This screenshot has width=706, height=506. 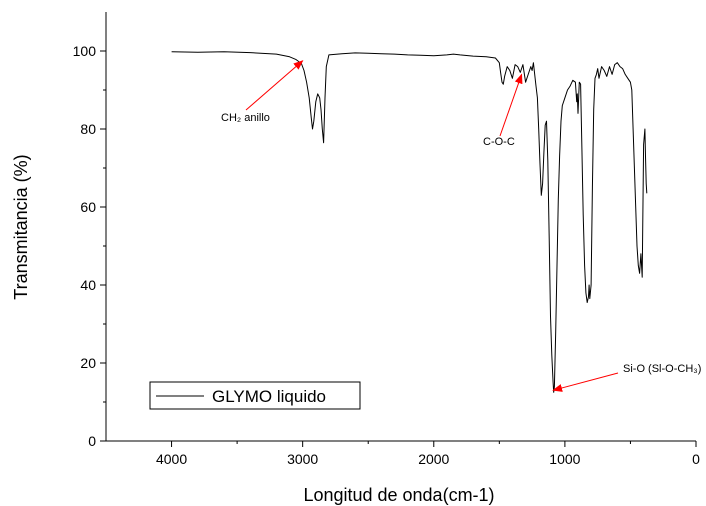 I want to click on annotation-label: Si-O (Sl-O-CH₃), so click(x=662, y=369).